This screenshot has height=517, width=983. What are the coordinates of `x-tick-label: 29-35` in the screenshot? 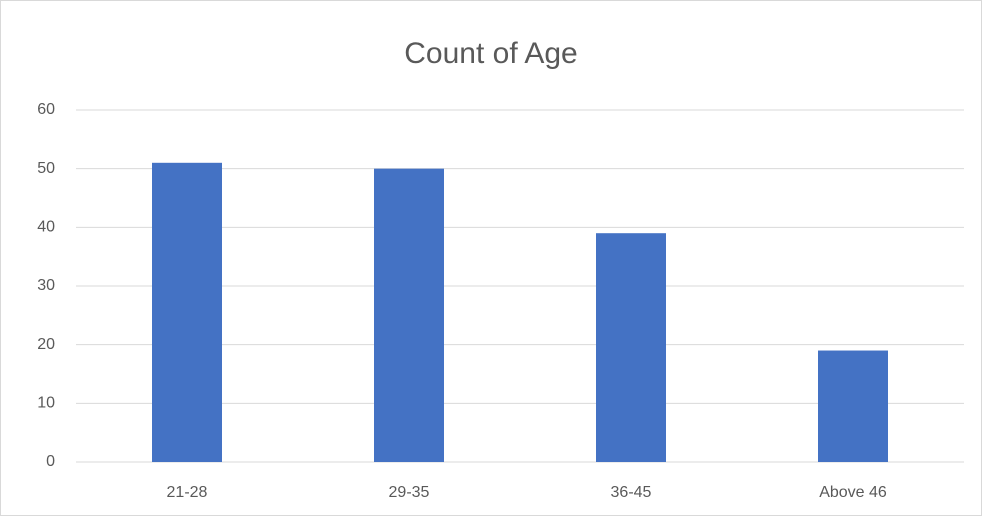 It's located at (409, 492).